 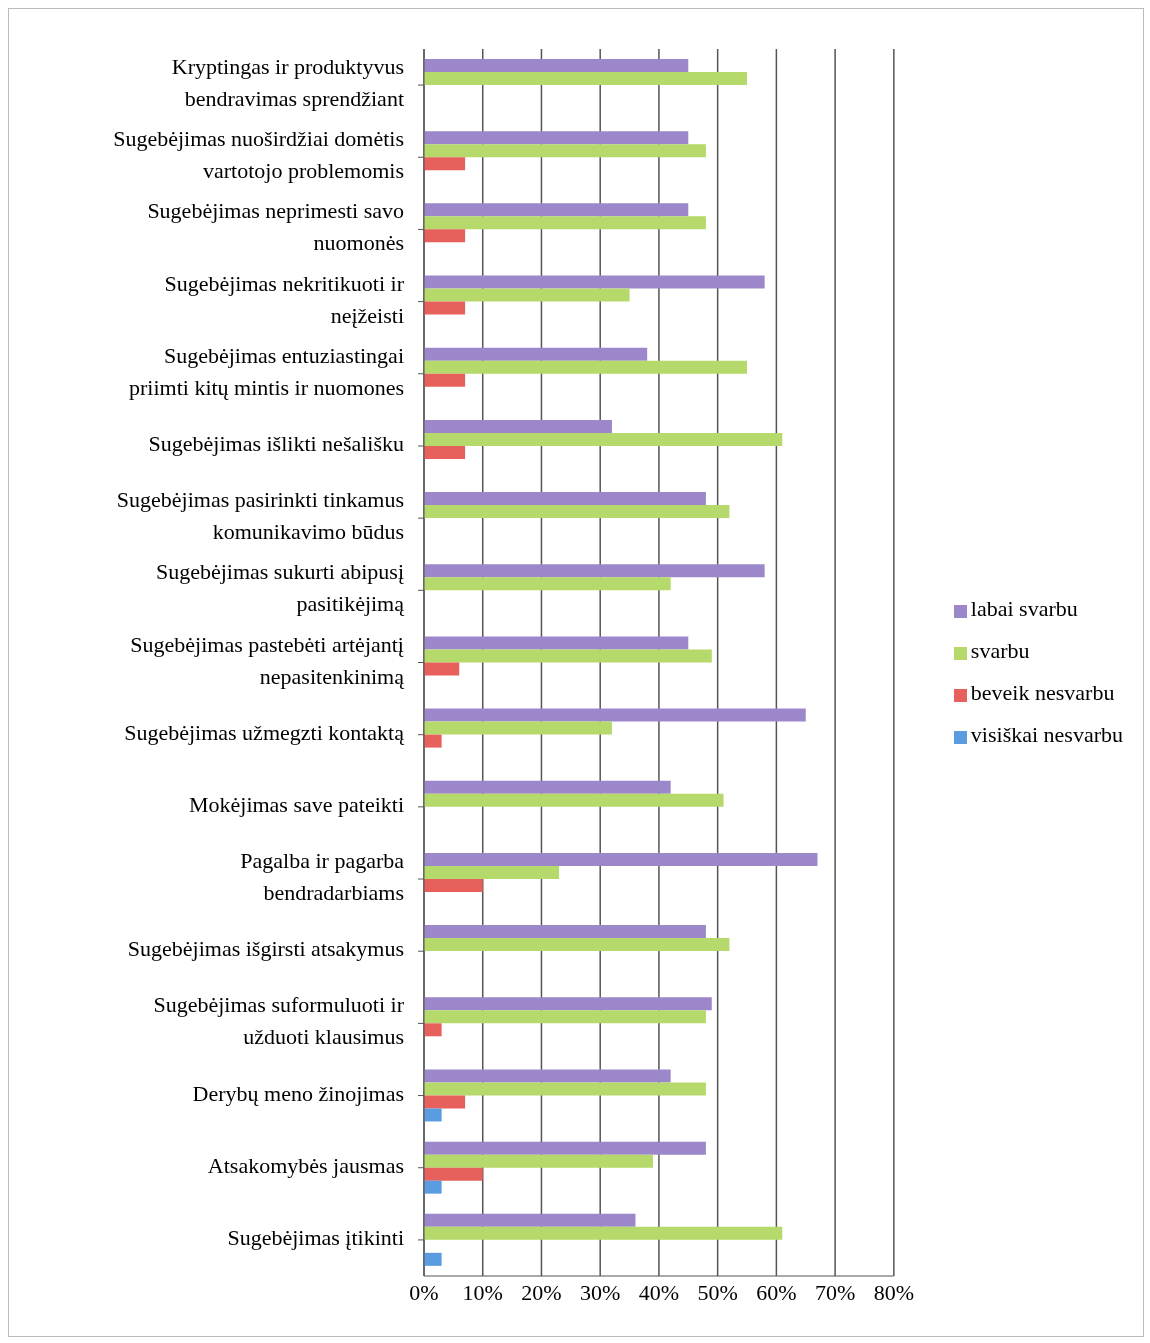 I want to click on x-tick-label: 70%, so click(x=835, y=1292).